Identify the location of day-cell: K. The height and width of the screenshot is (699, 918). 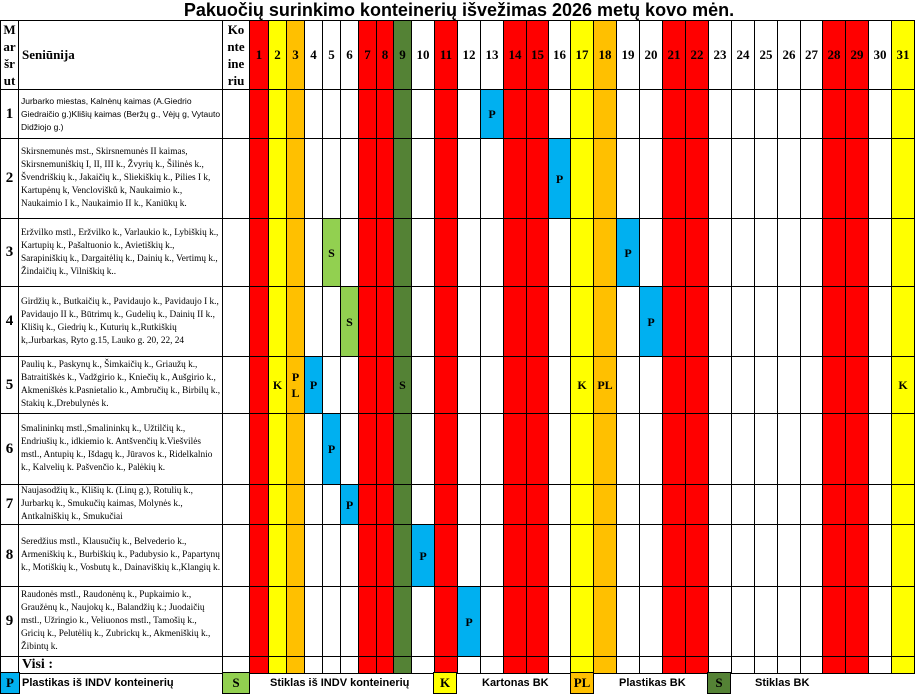
(582, 385).